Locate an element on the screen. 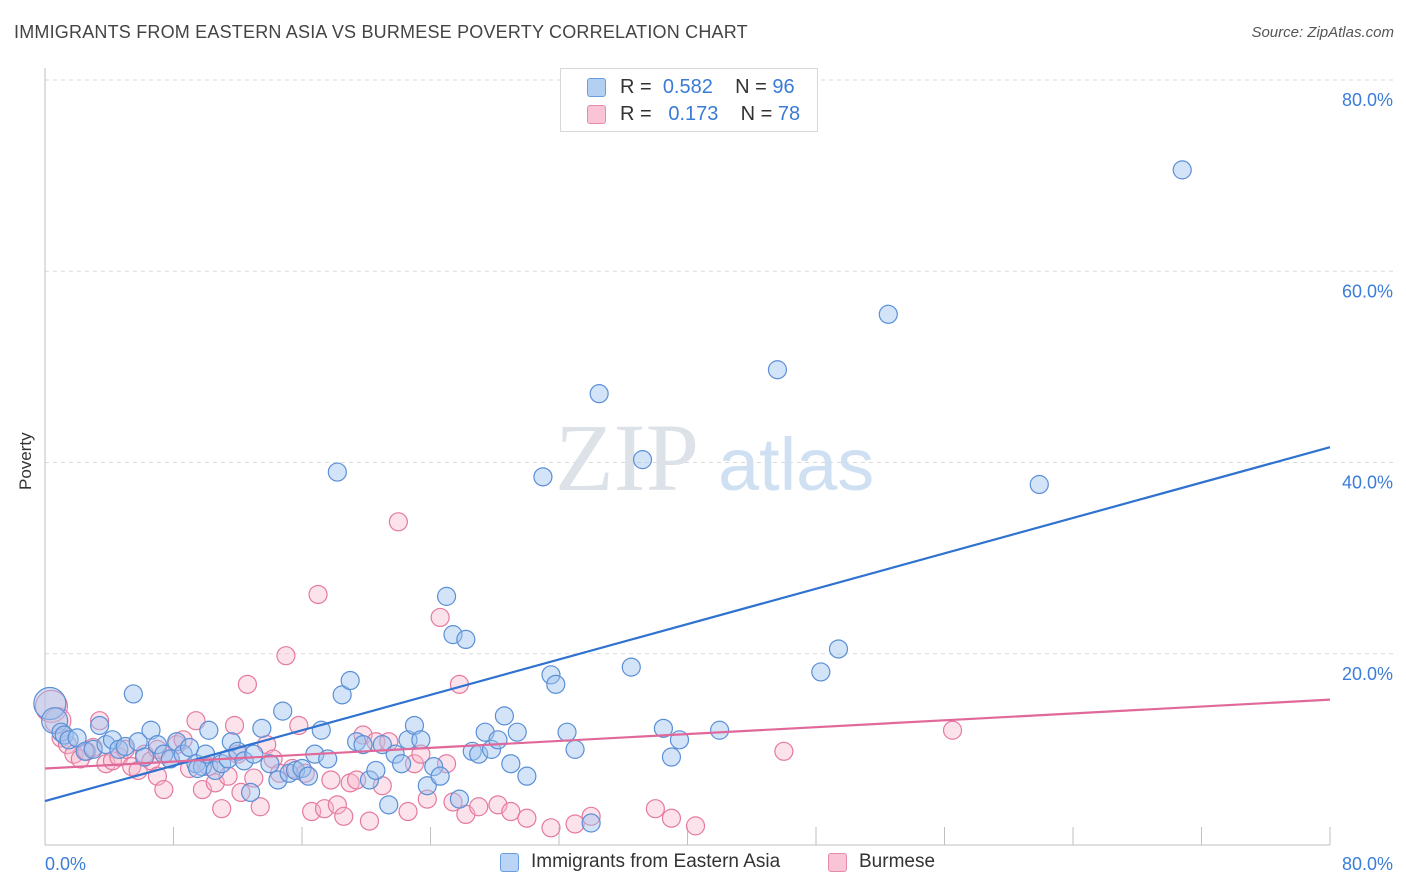 The height and width of the screenshot is (892, 1406). legend-row-blue: R = 0.582 N = 96 is located at coordinates (691, 87).